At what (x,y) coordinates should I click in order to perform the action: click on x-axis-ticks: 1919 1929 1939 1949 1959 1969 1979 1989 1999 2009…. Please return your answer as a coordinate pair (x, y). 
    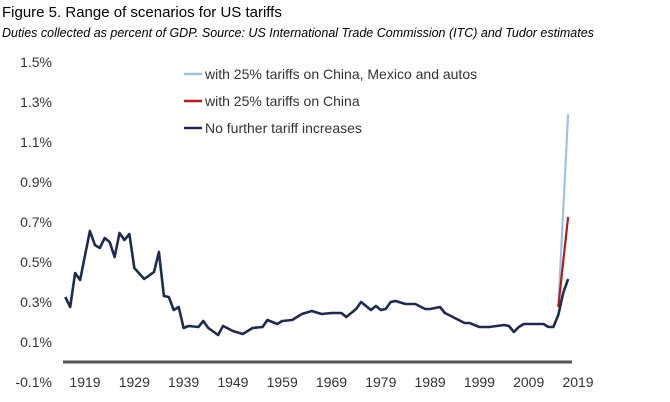
    Looking at the image, I should click on (331, 382).